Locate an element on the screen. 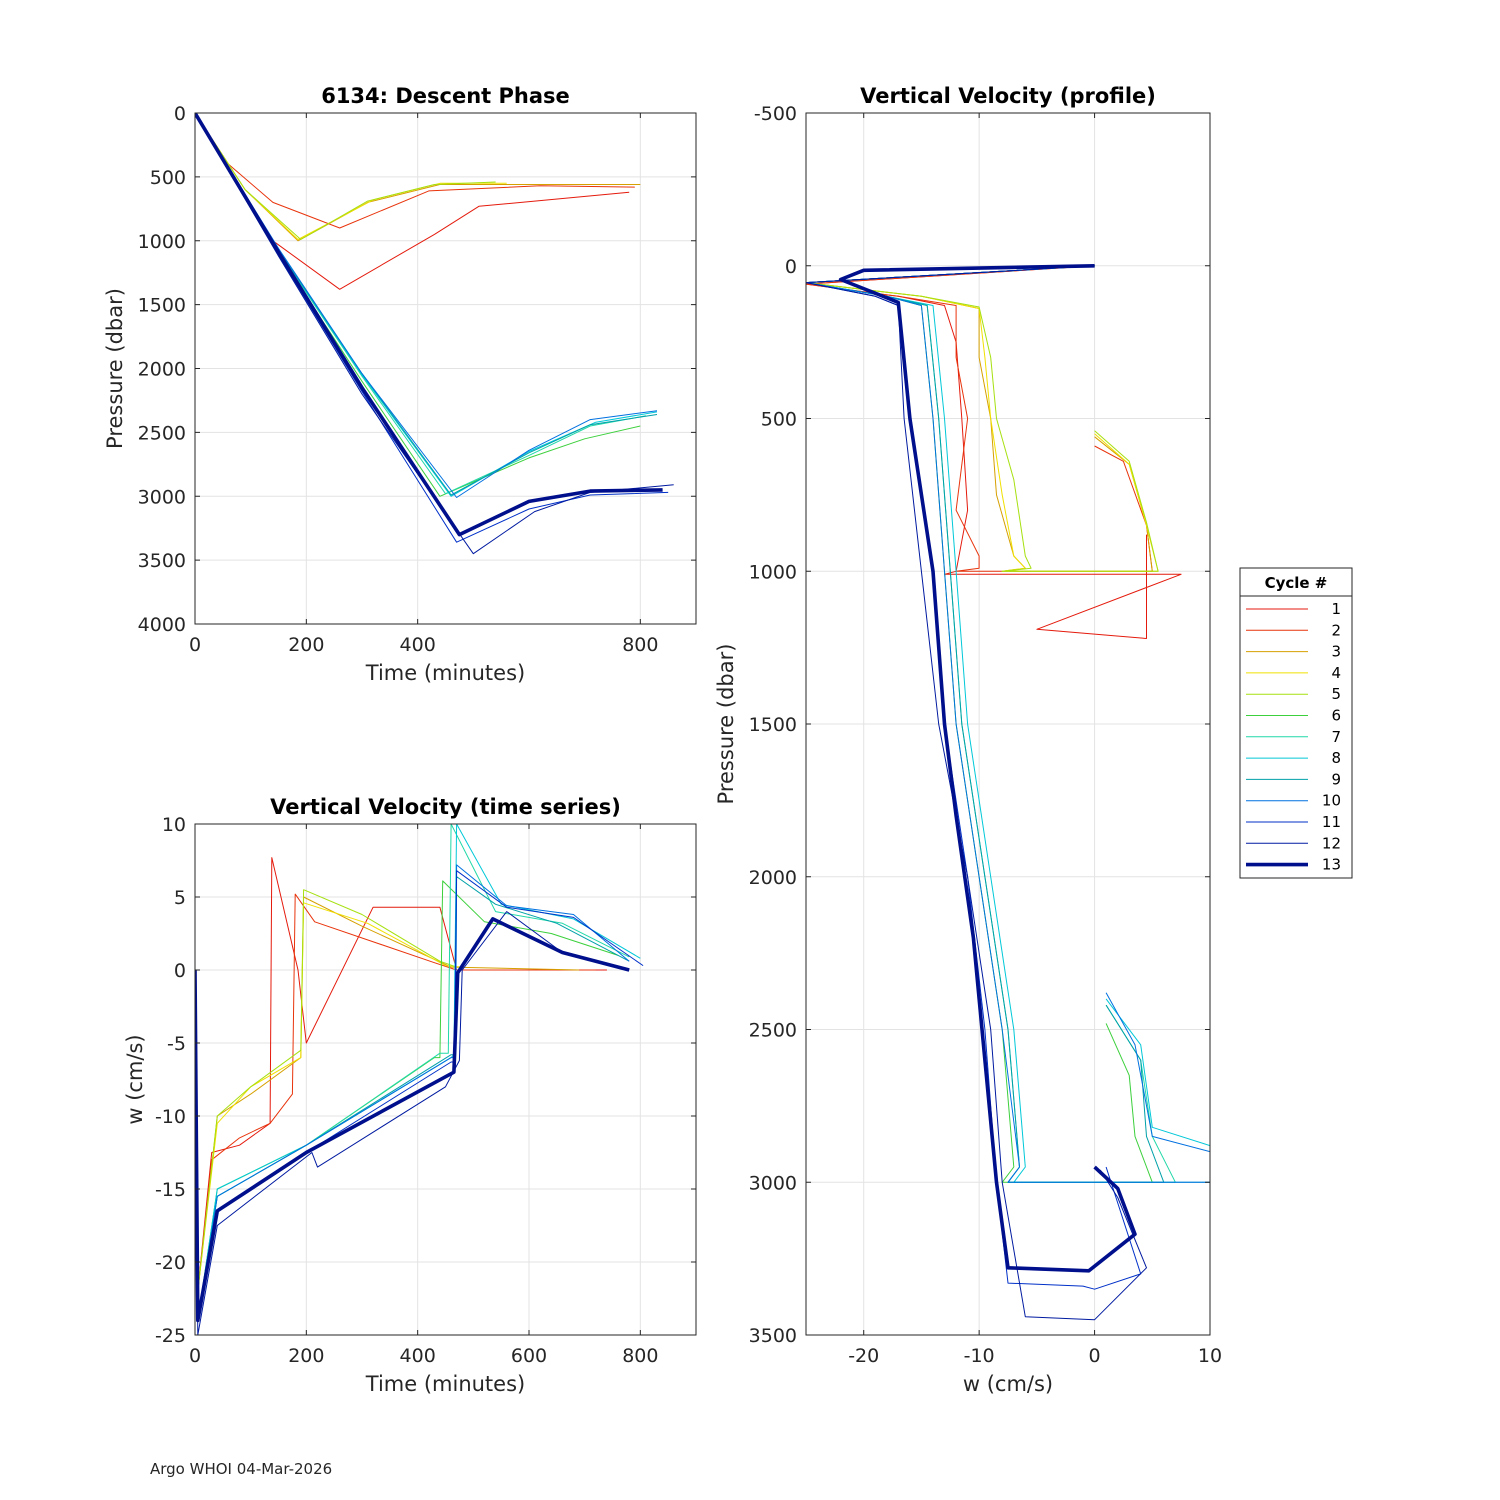  legend-label: 11 is located at coordinates (1331, 822).